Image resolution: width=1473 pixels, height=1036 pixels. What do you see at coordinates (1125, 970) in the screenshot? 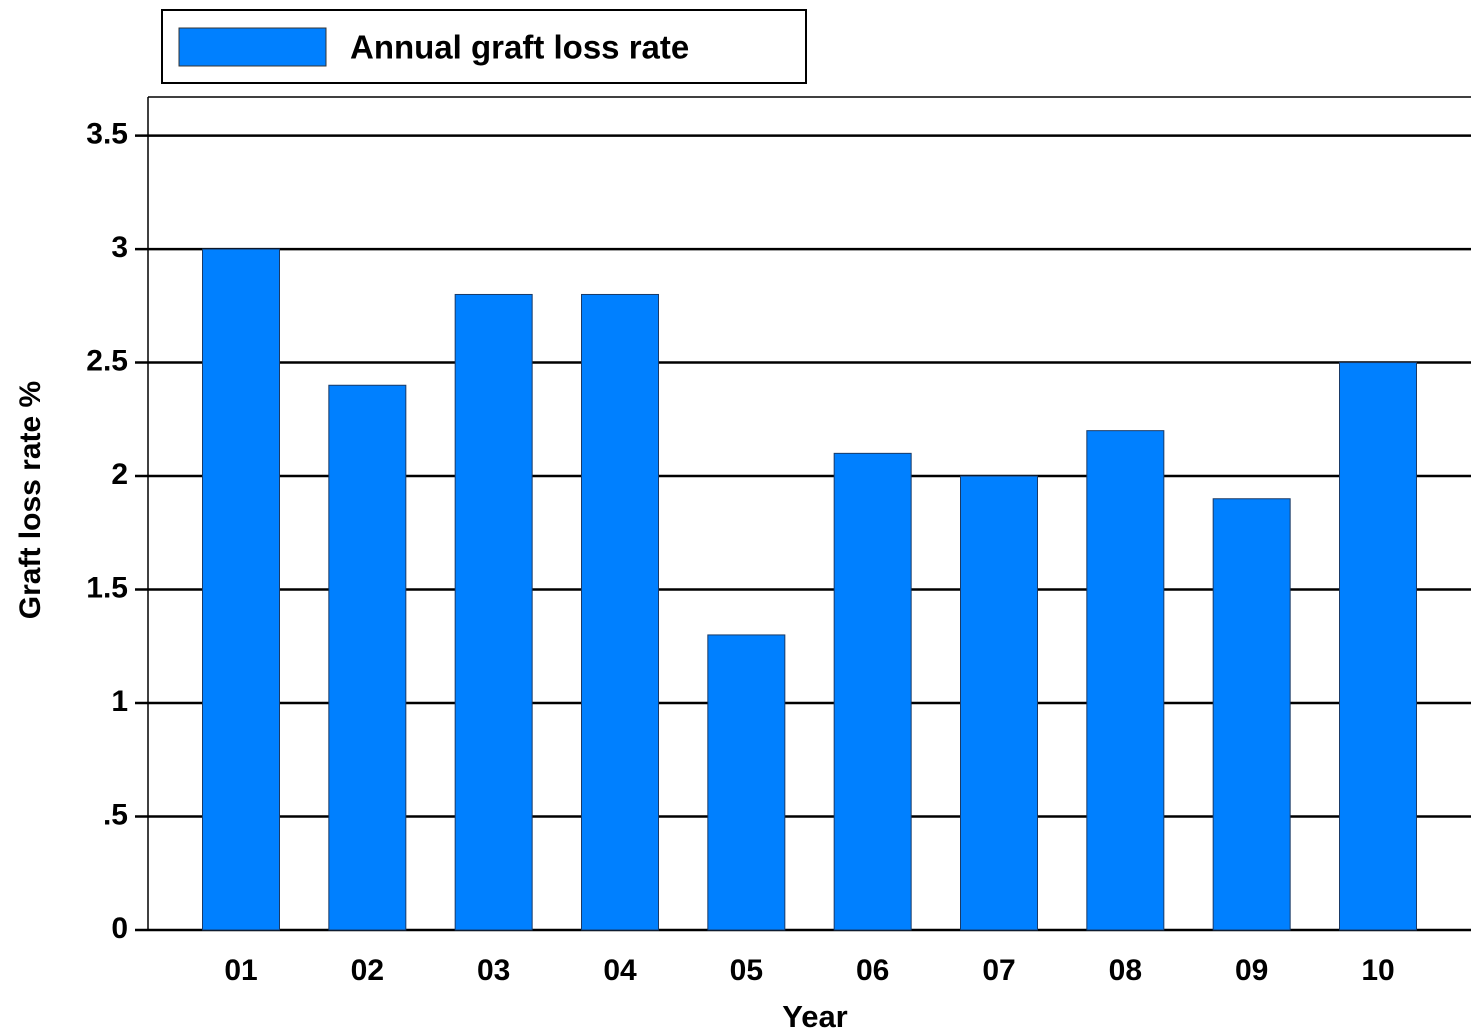
I see `x-tick-label: 08` at bounding box center [1125, 970].